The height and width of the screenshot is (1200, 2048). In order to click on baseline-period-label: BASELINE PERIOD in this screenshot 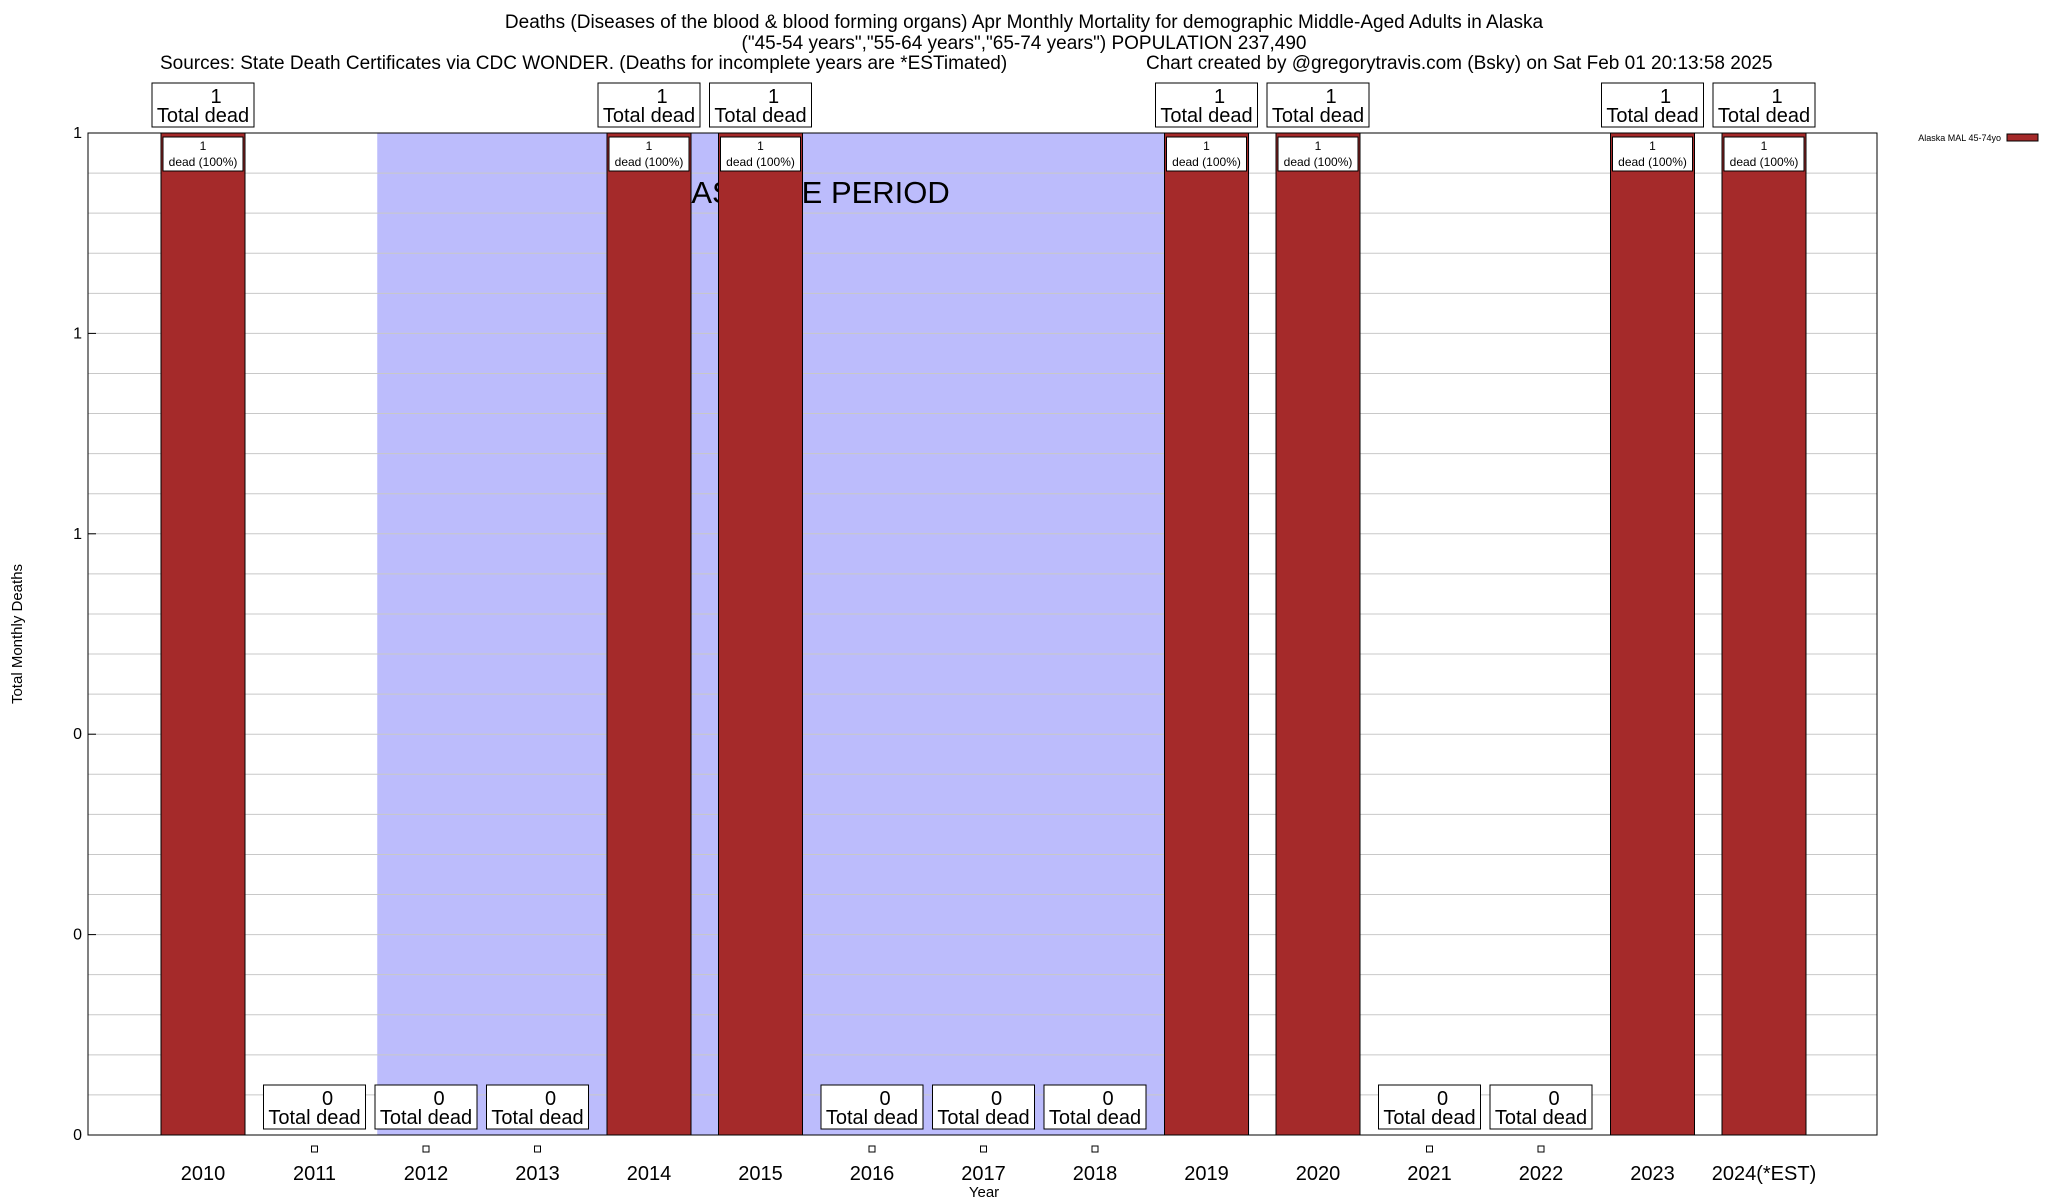, I will do `click(810, 192)`.